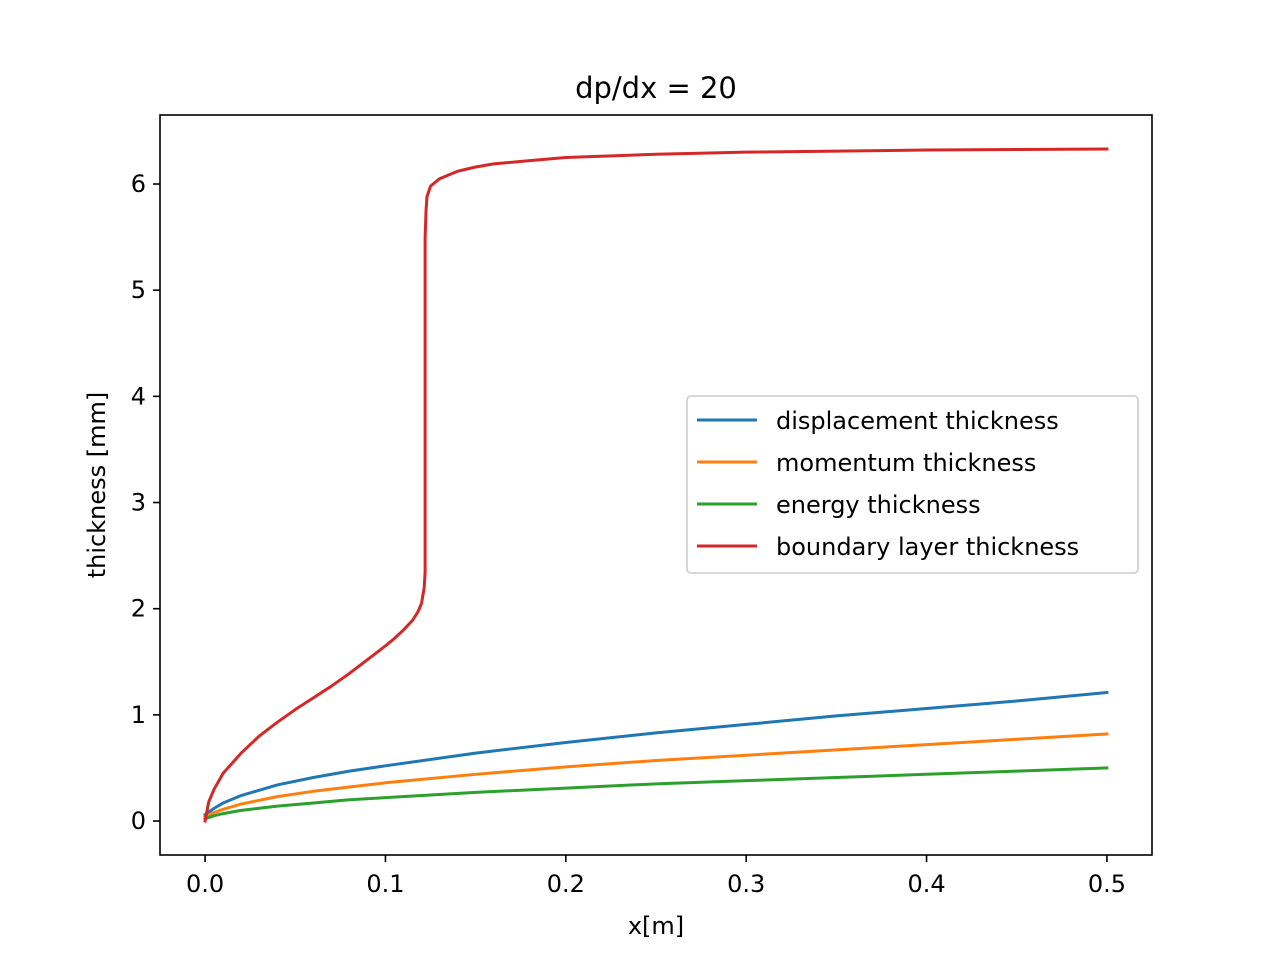 The width and height of the screenshot is (1280, 960). Describe the element at coordinates (656, 88) in the screenshot. I see `chart-title: dp/dx = 20` at that location.